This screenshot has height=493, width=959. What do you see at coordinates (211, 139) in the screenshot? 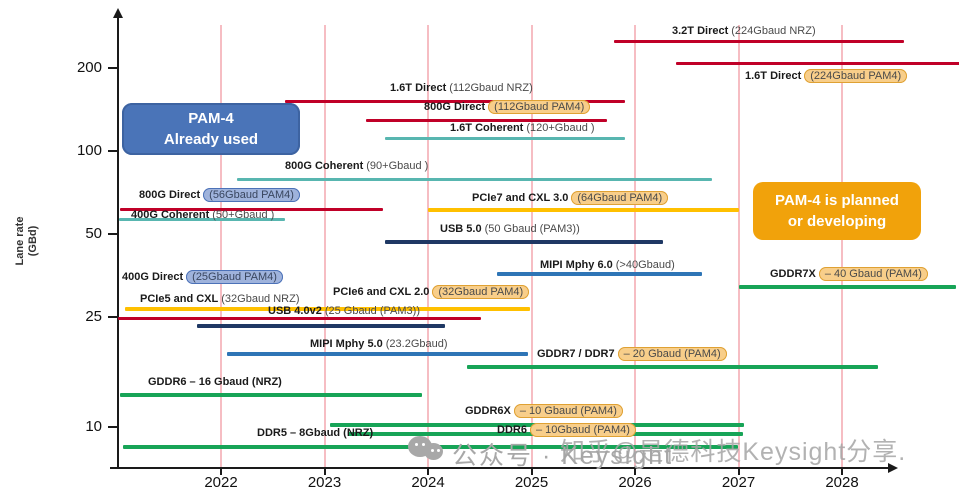
I see `annotation-text-line: Already used` at bounding box center [211, 139].